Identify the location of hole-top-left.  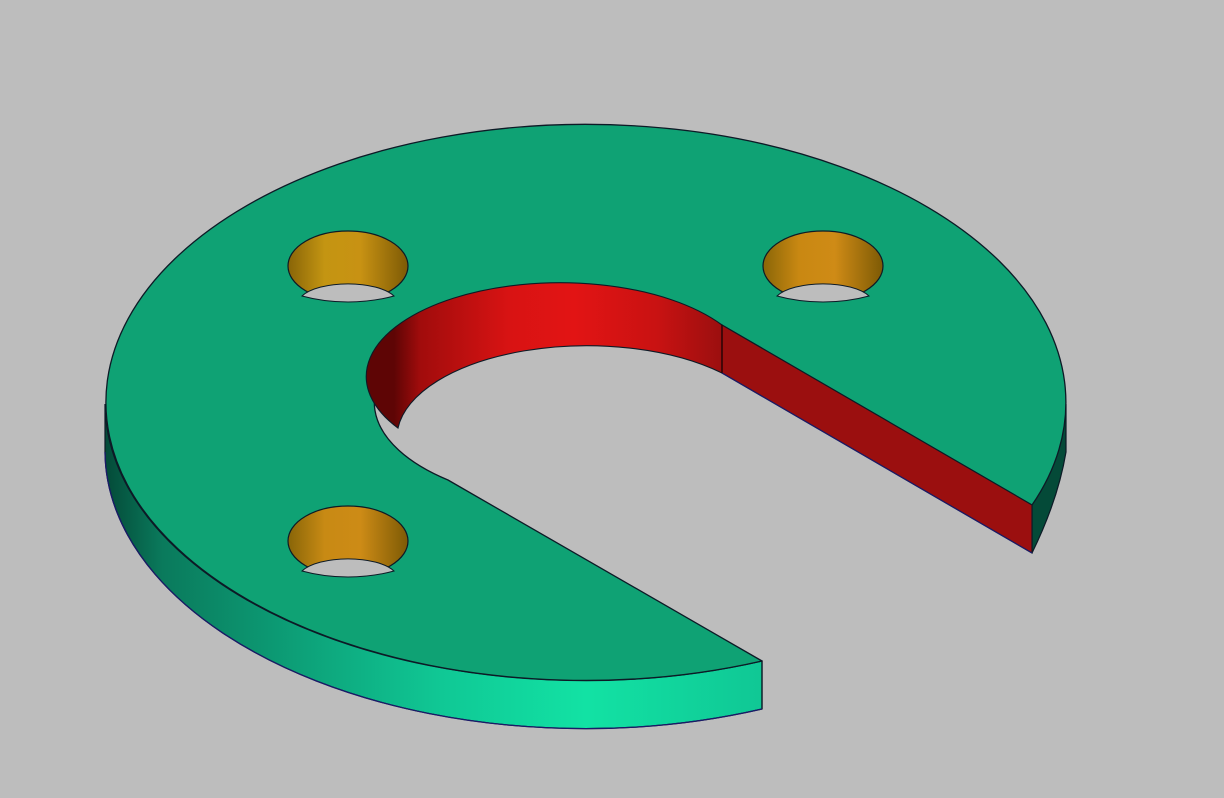
(348, 266).